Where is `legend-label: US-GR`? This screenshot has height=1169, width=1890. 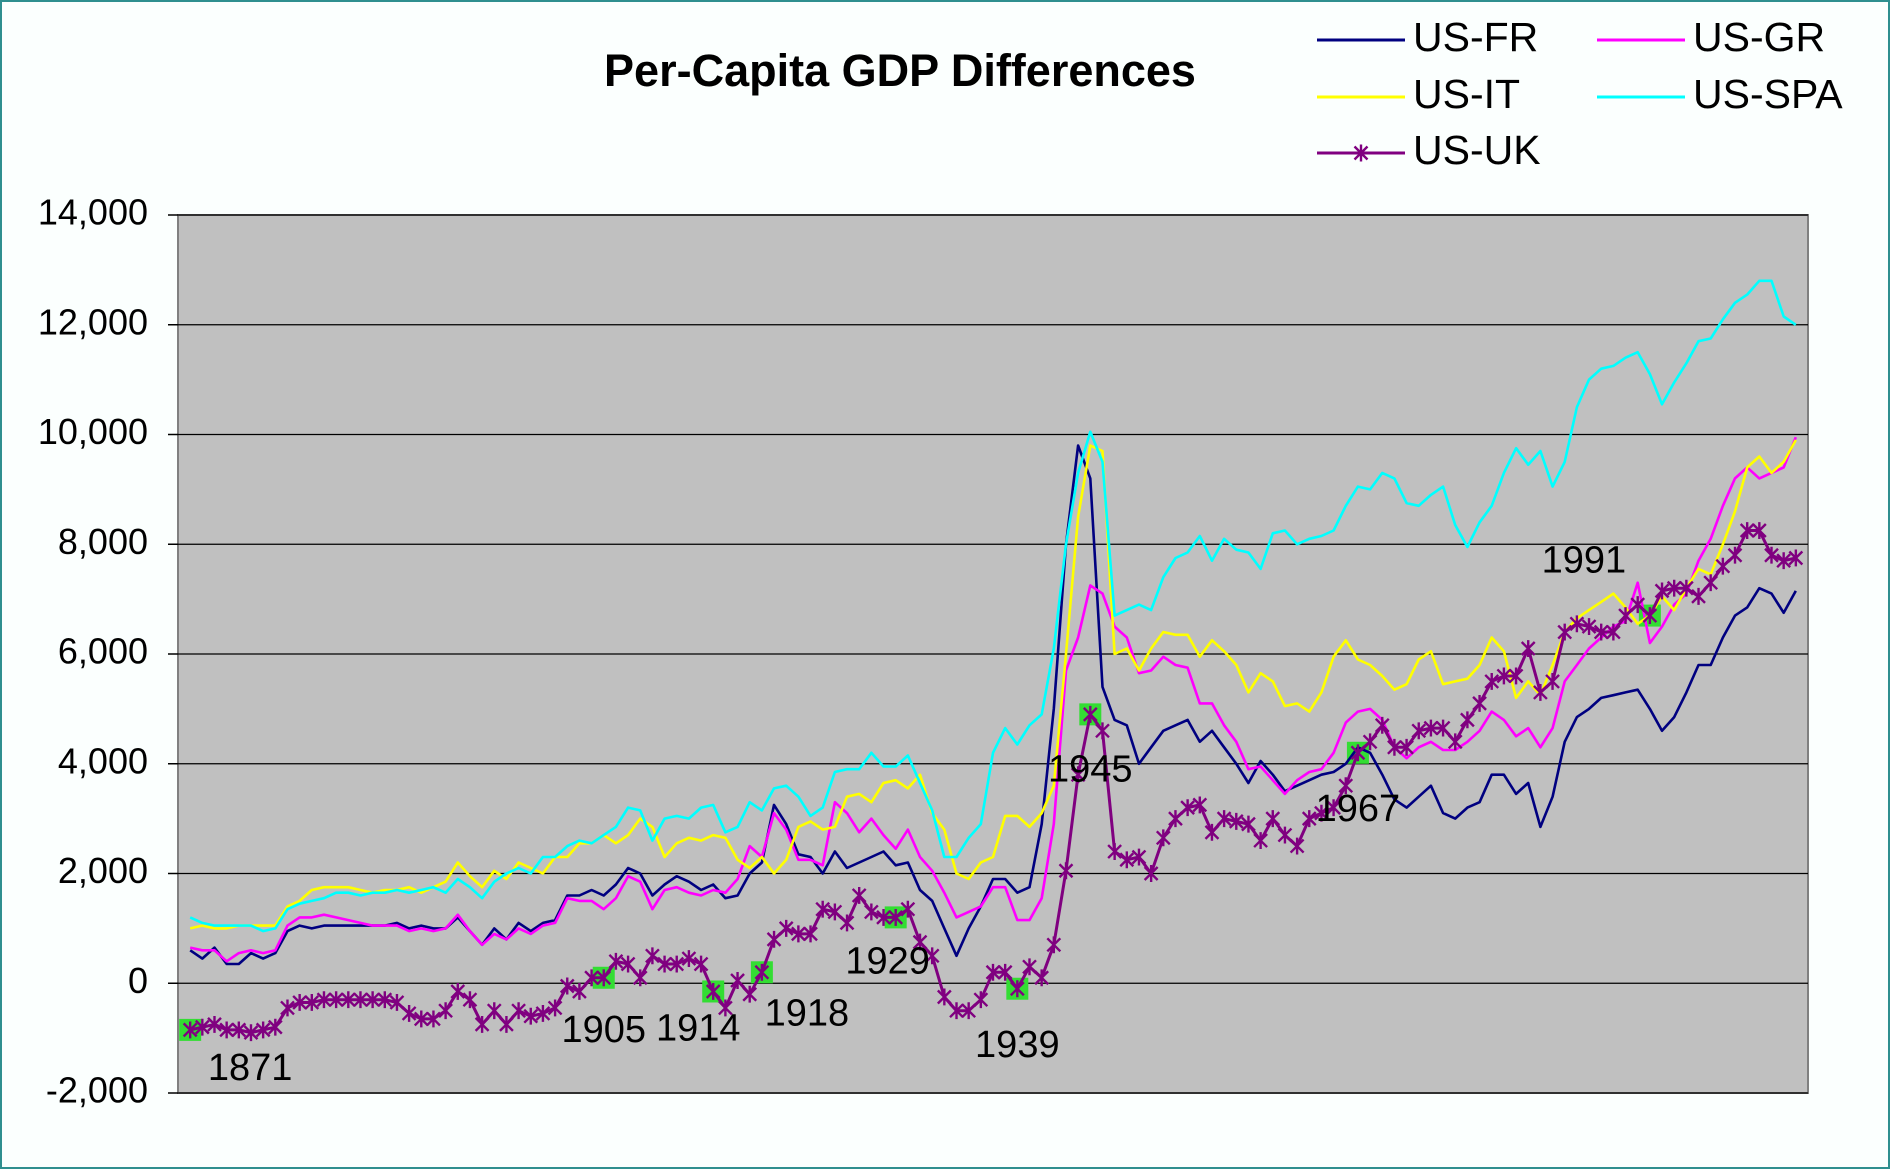
legend-label: US-GR is located at coordinates (1759, 37).